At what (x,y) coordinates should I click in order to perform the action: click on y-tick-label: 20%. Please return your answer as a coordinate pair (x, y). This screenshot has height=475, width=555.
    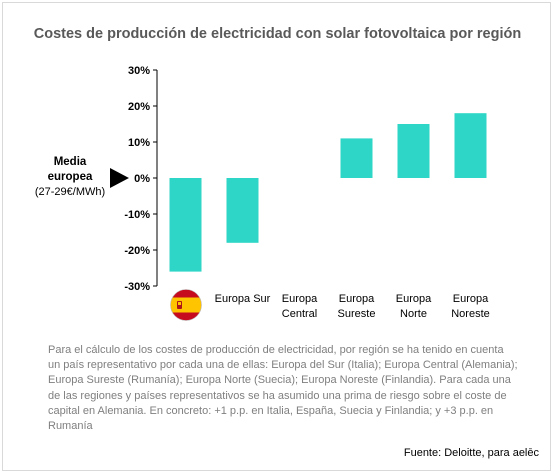
    Looking at the image, I should click on (139, 107).